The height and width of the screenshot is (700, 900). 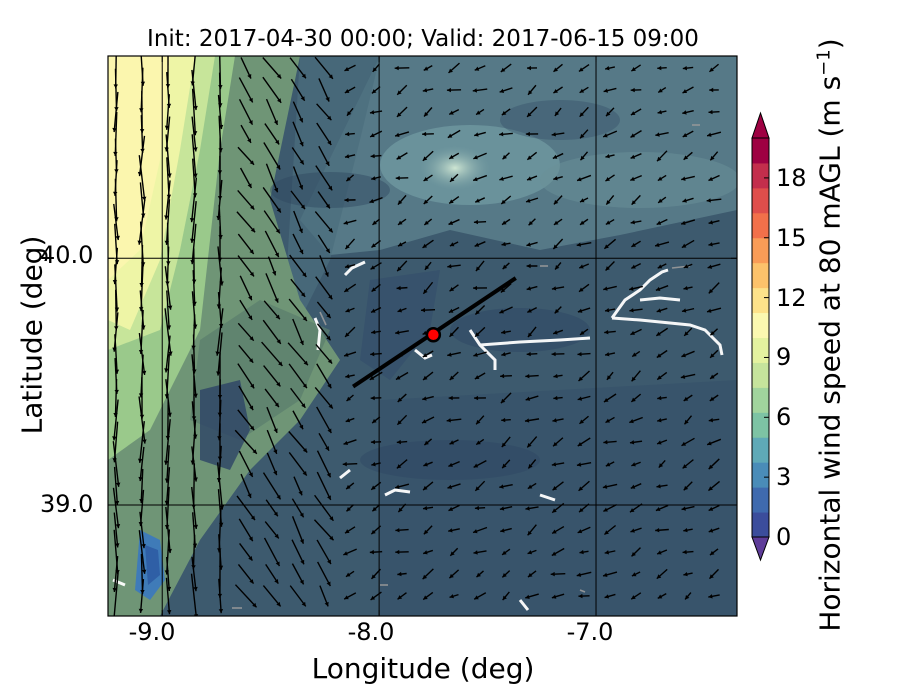 What do you see at coordinates (784, 357) in the screenshot?
I see `colorbar-tick-label: 9` at bounding box center [784, 357].